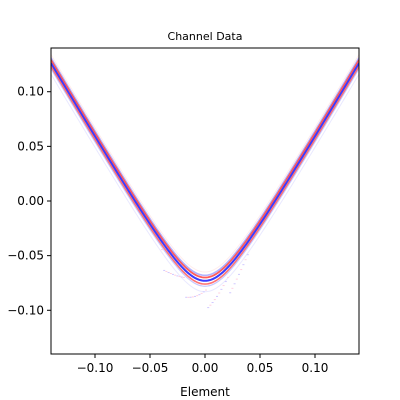  I want to click on x-axis-label: Element, so click(205, 392).